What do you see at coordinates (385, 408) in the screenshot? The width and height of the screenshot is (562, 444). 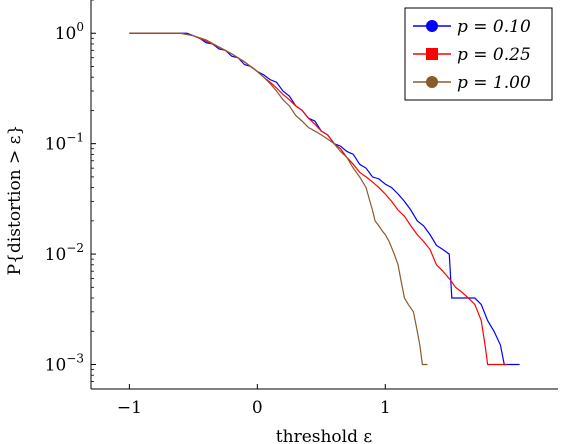 I see `x-tick-label: 1` at bounding box center [385, 408].